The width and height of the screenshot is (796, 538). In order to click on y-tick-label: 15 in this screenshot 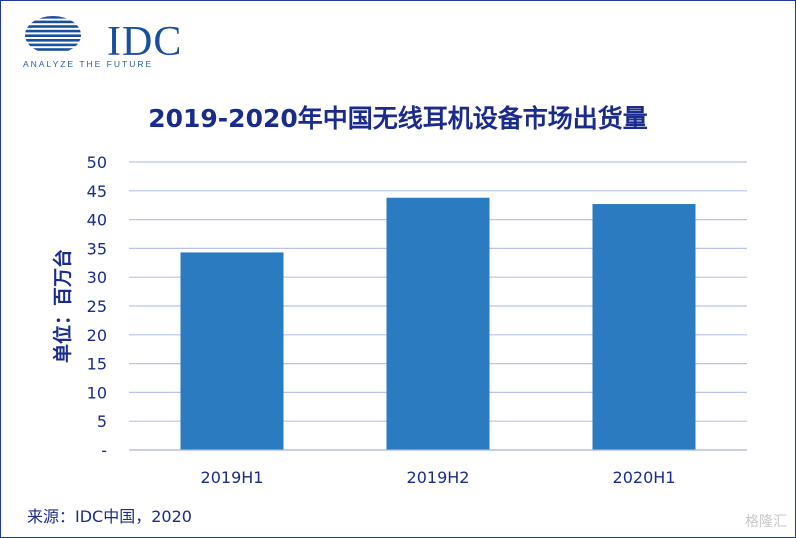, I will do `click(97, 364)`.